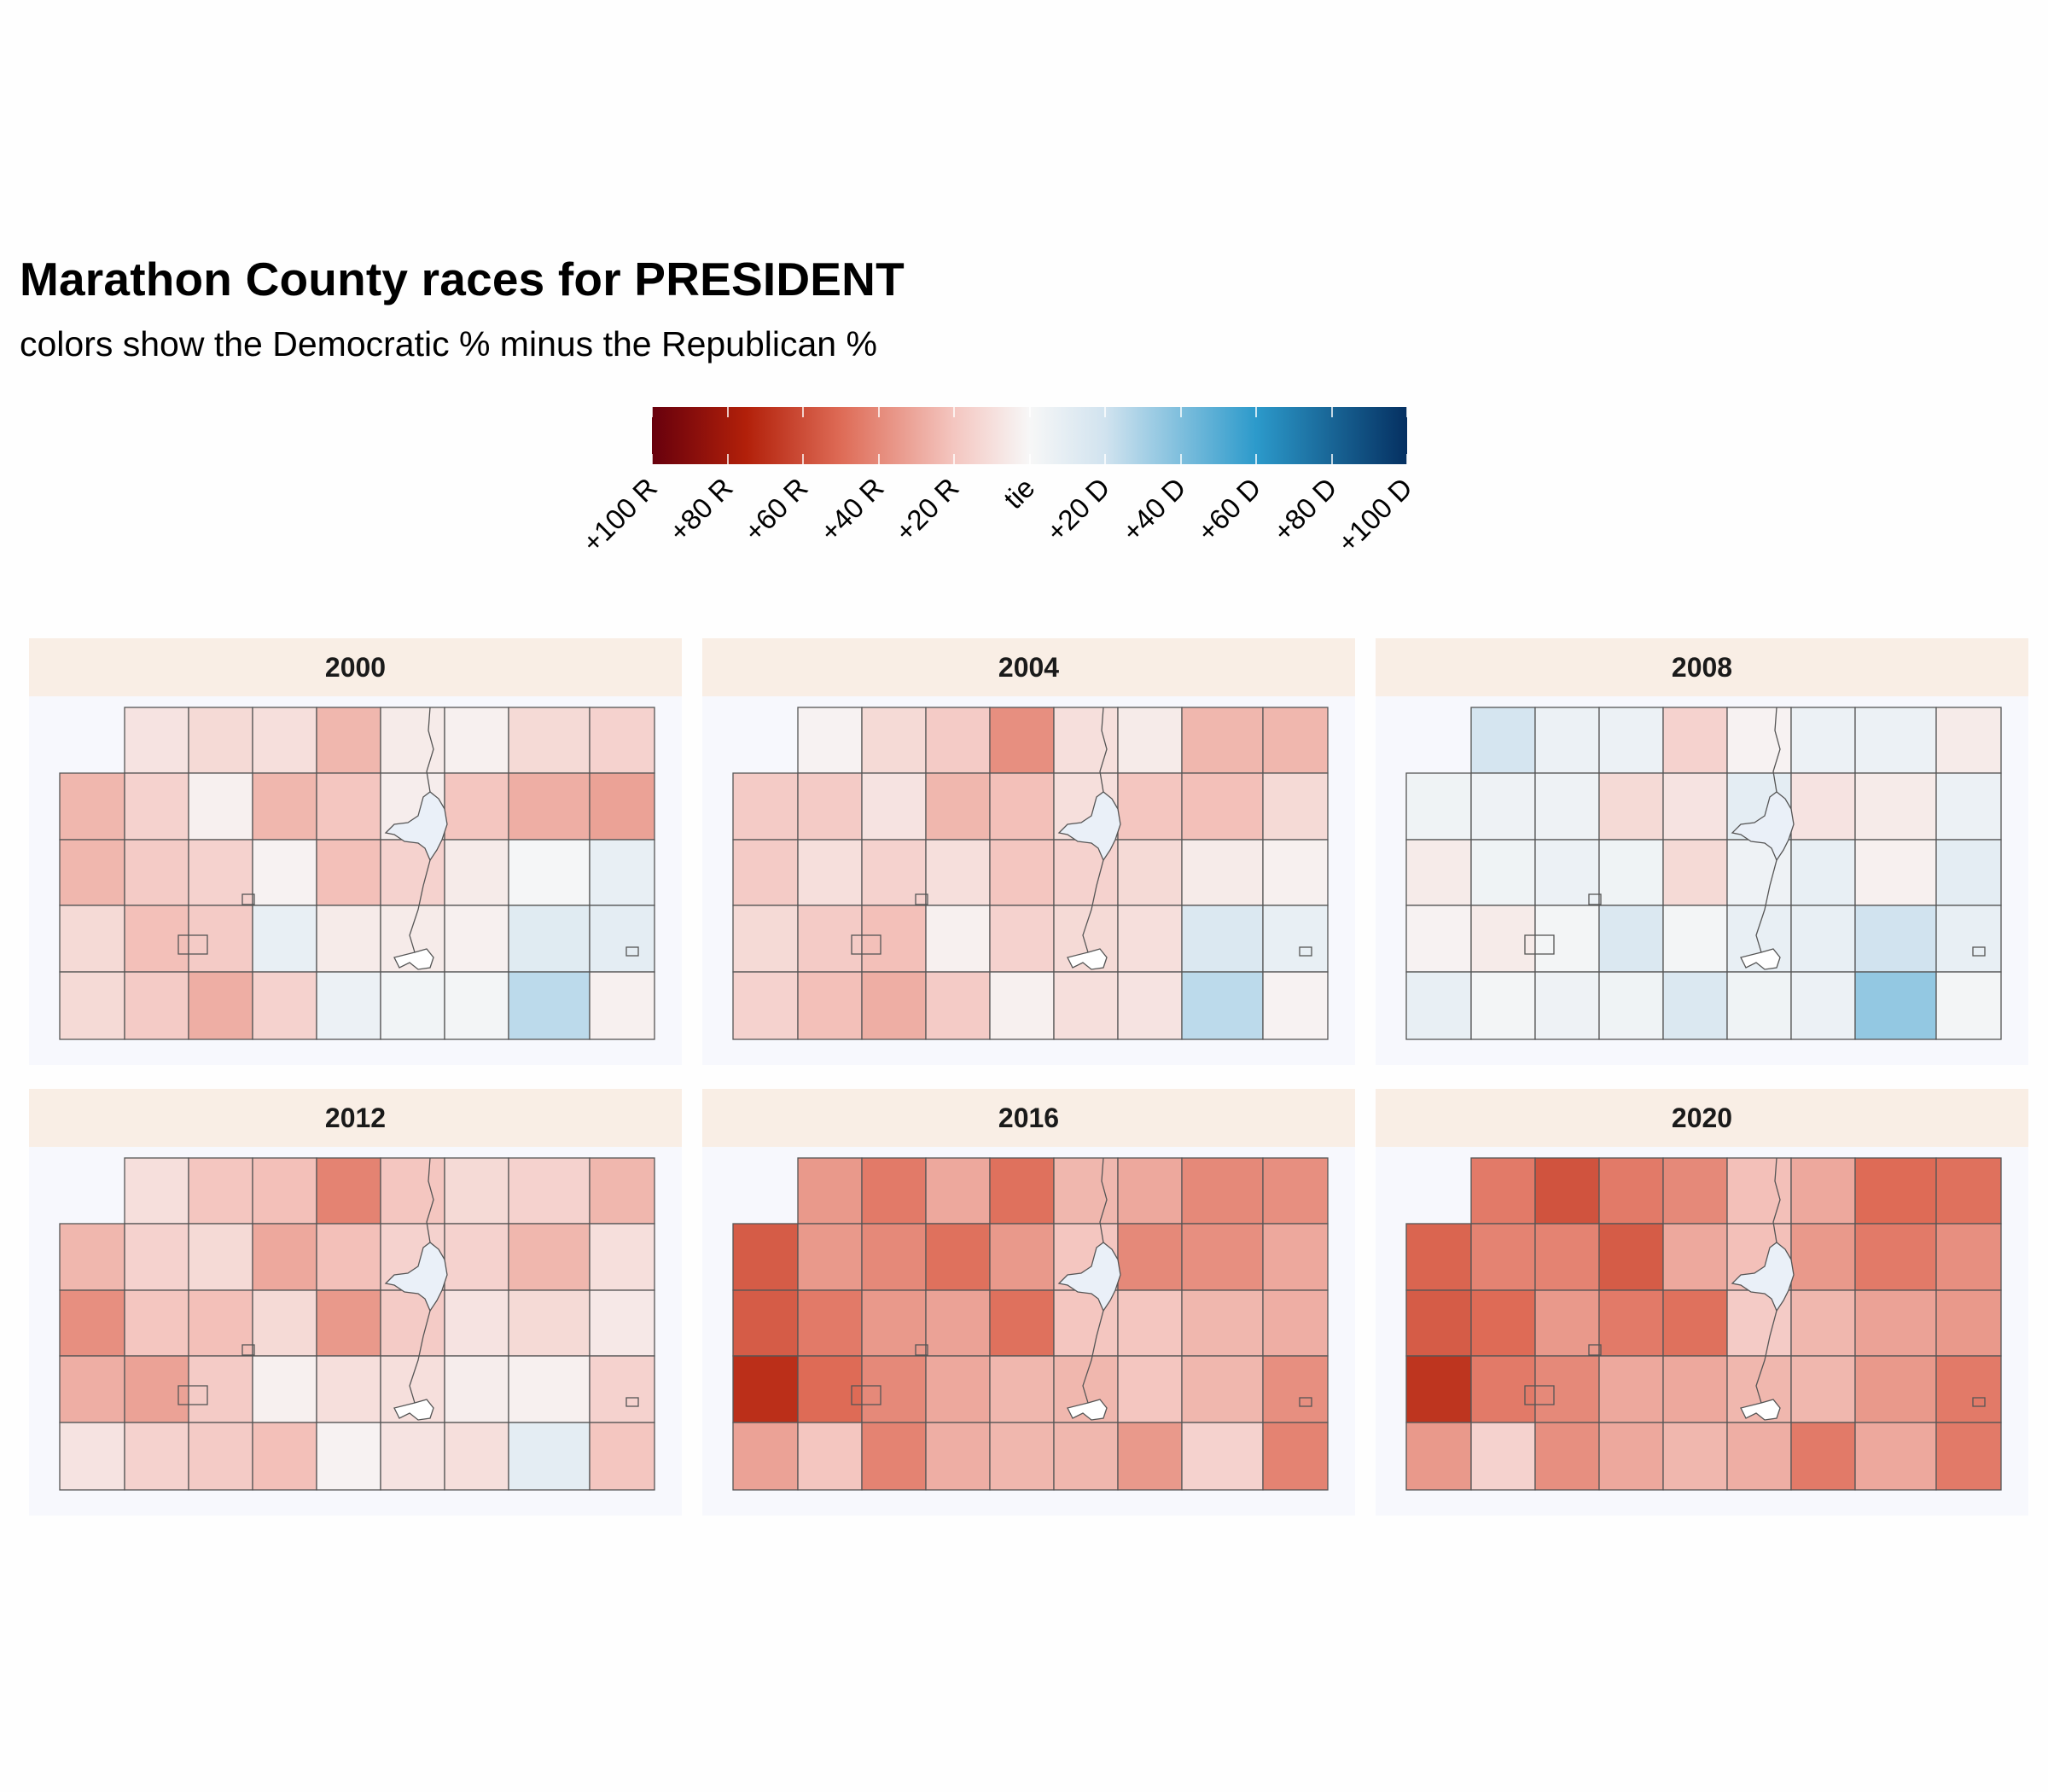 This screenshot has width=2048, height=1792. What do you see at coordinates (620, 515) in the screenshot?
I see `legend-tick-label: +100 R` at bounding box center [620, 515].